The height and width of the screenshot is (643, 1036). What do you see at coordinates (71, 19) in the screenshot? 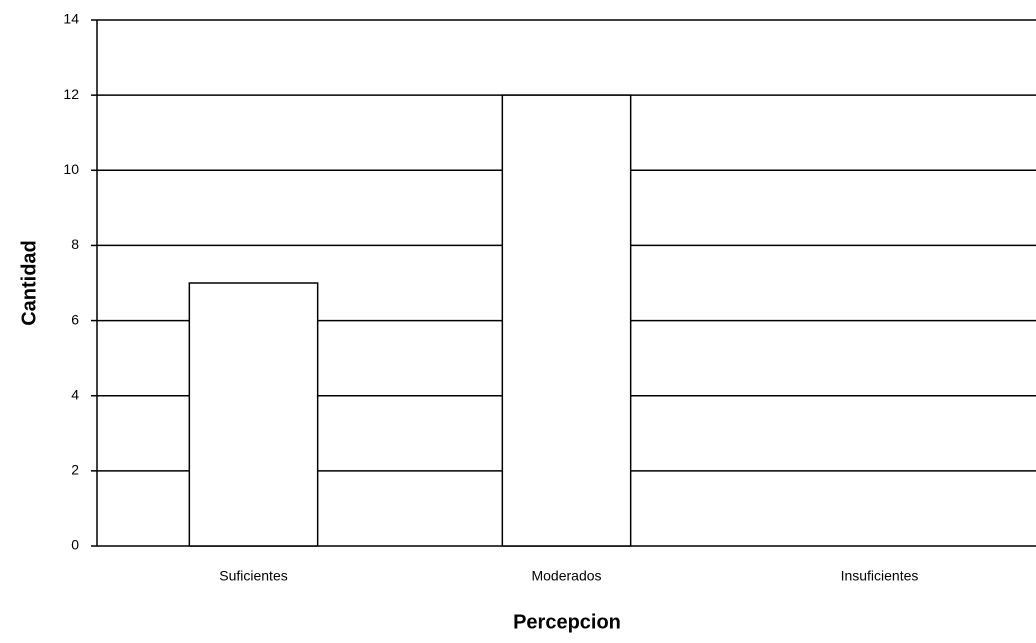
I see `y-tick-label: 14` at bounding box center [71, 19].